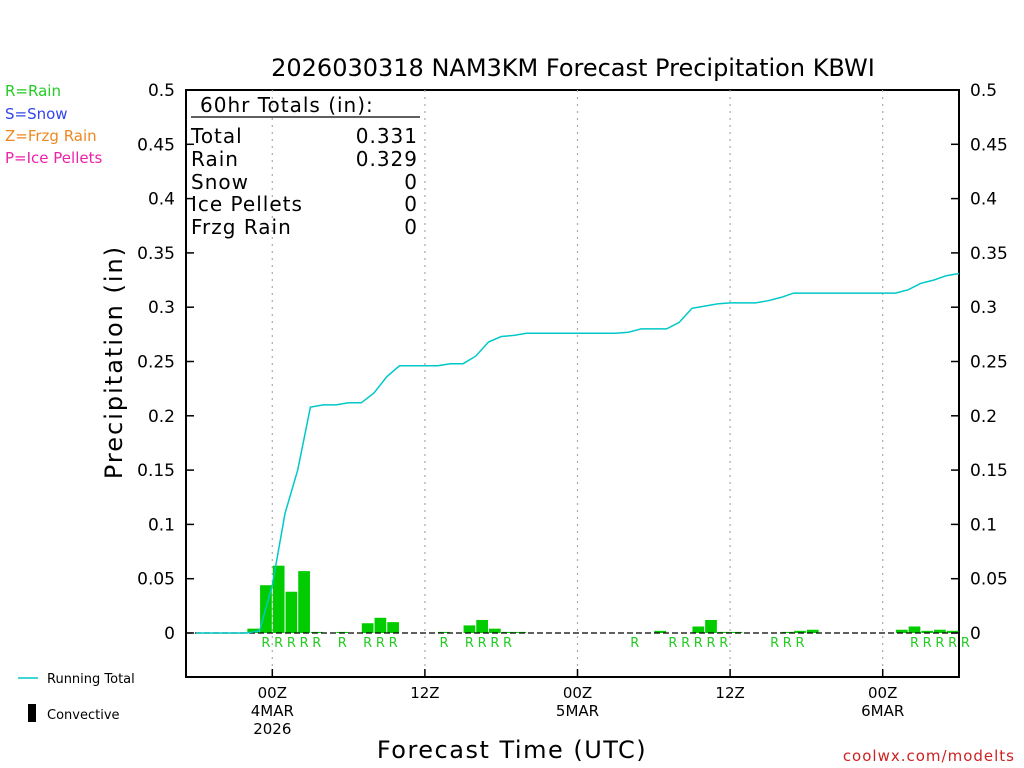 Image resolution: width=1024 pixels, height=768 pixels. I want to click on y-tick-label-left: 0.15, so click(156, 471).